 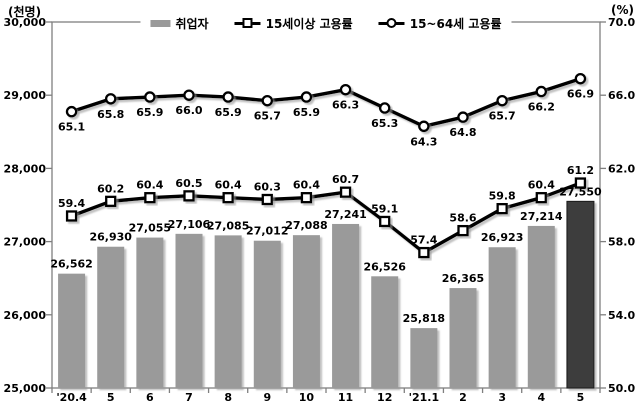 What do you see at coordinates (462, 132) in the screenshot?
I see `rate-15-64-value-label: 64.8` at bounding box center [462, 132].